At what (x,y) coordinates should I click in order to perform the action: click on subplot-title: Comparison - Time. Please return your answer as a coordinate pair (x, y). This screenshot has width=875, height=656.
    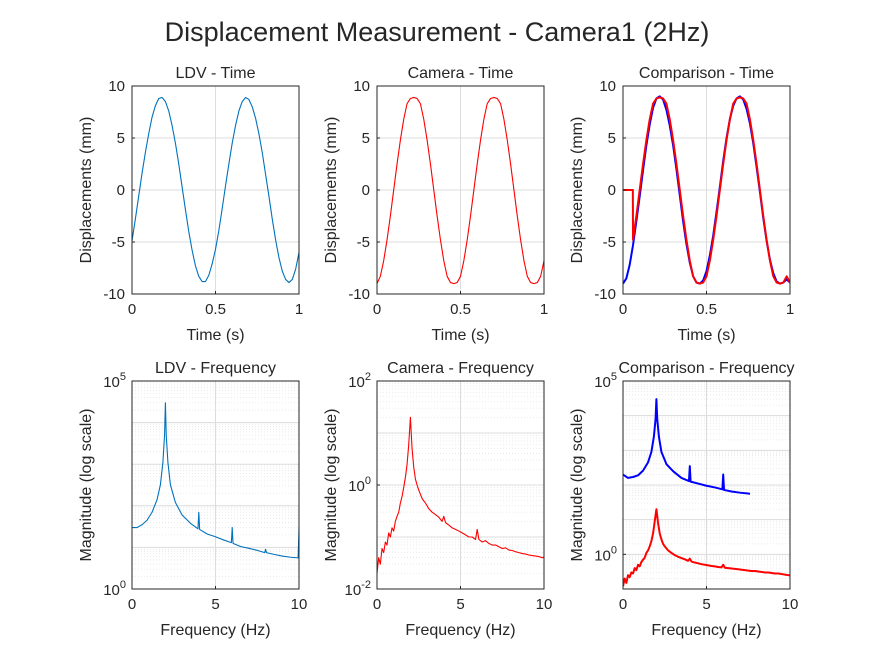
    Looking at the image, I should click on (706, 73).